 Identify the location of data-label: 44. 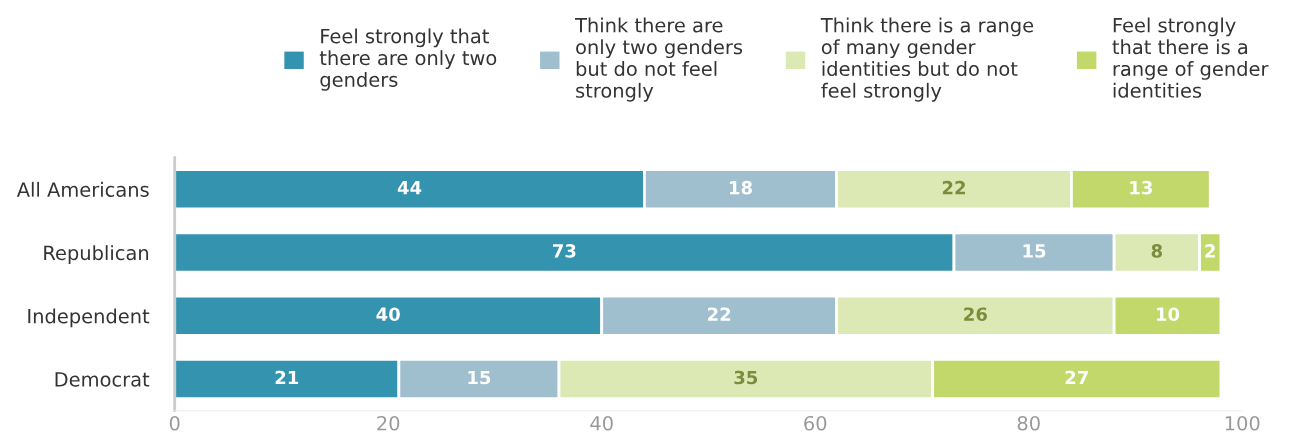
(409, 188).